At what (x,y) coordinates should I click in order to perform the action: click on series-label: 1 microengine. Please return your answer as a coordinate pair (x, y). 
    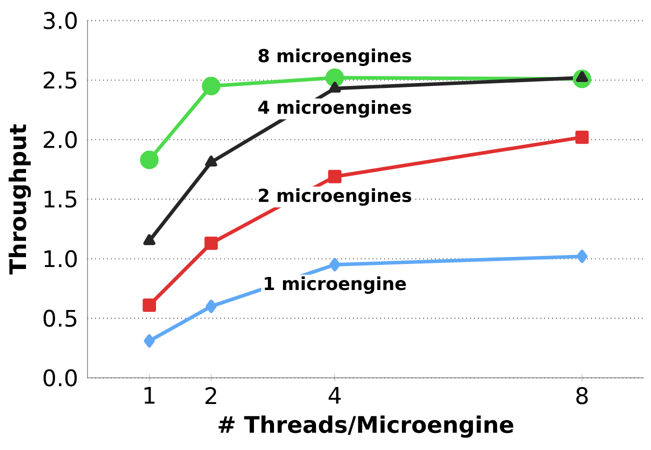
    Looking at the image, I should click on (335, 285).